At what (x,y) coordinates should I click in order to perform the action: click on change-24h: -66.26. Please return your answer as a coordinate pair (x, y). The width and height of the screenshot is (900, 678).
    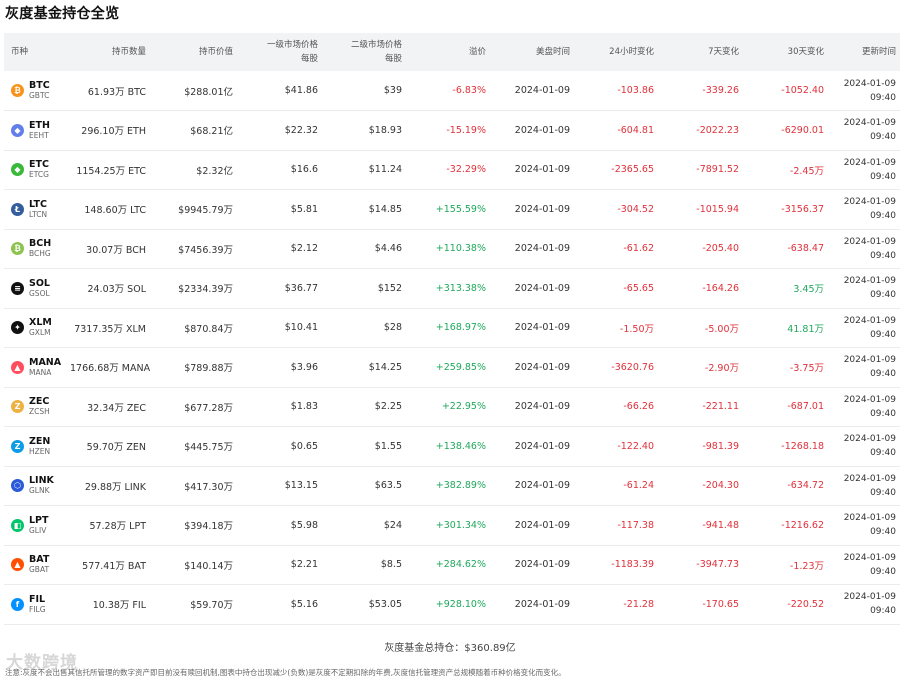
    Looking at the image, I should click on (638, 407).